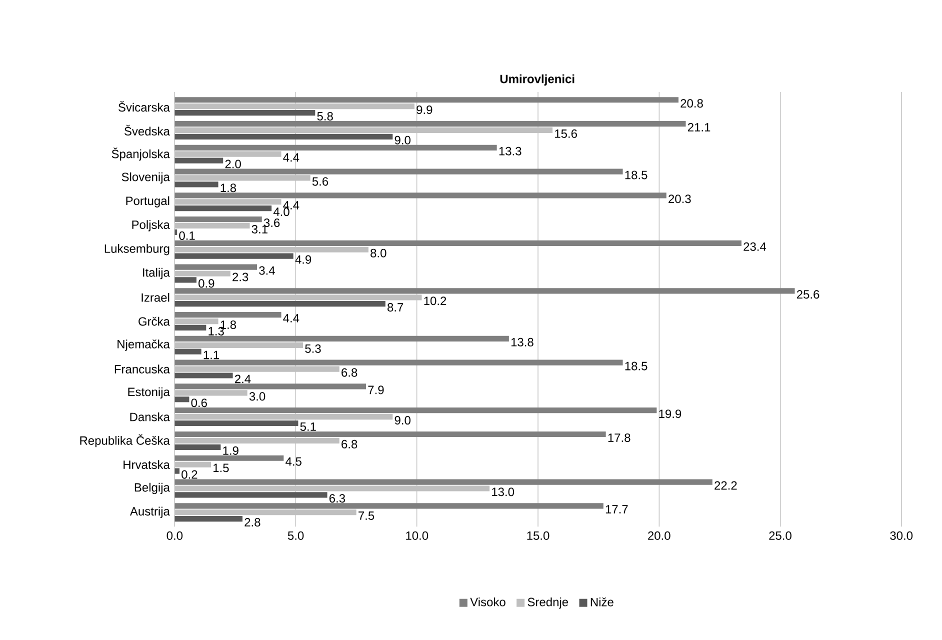  I want to click on data-label: 17.7, so click(617, 509).